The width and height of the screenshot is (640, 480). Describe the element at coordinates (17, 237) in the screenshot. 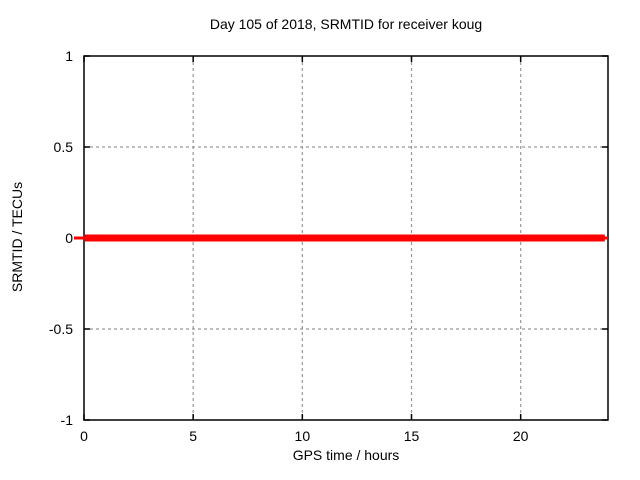

I see `y-axis-label: SRMTID / TECUs` at that location.